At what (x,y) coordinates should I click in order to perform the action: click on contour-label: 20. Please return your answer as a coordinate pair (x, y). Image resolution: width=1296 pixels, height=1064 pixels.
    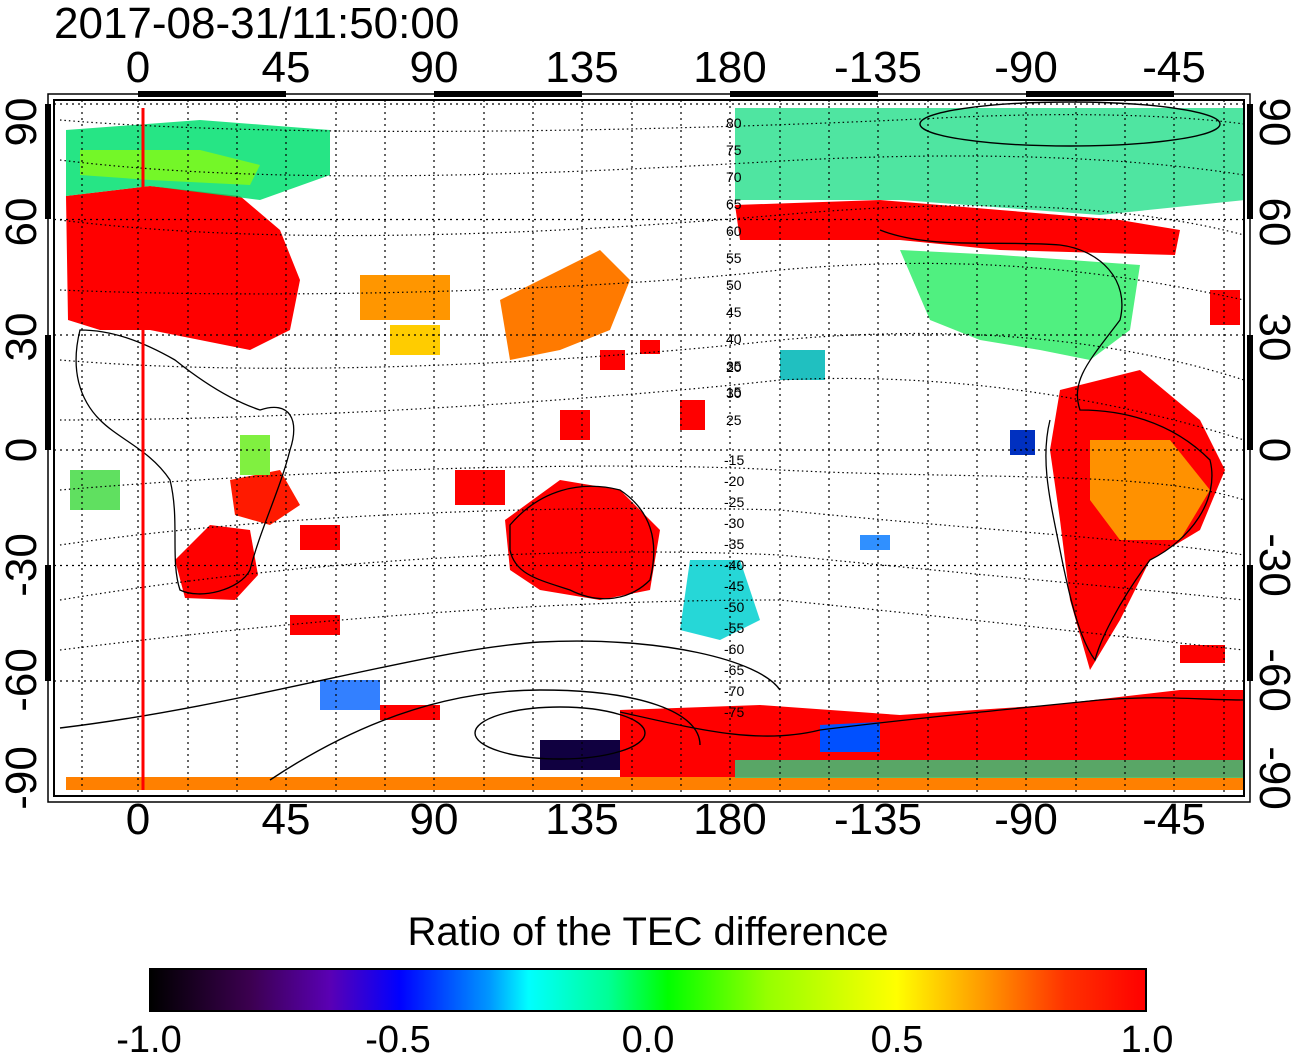
    Looking at the image, I should click on (734, 367).